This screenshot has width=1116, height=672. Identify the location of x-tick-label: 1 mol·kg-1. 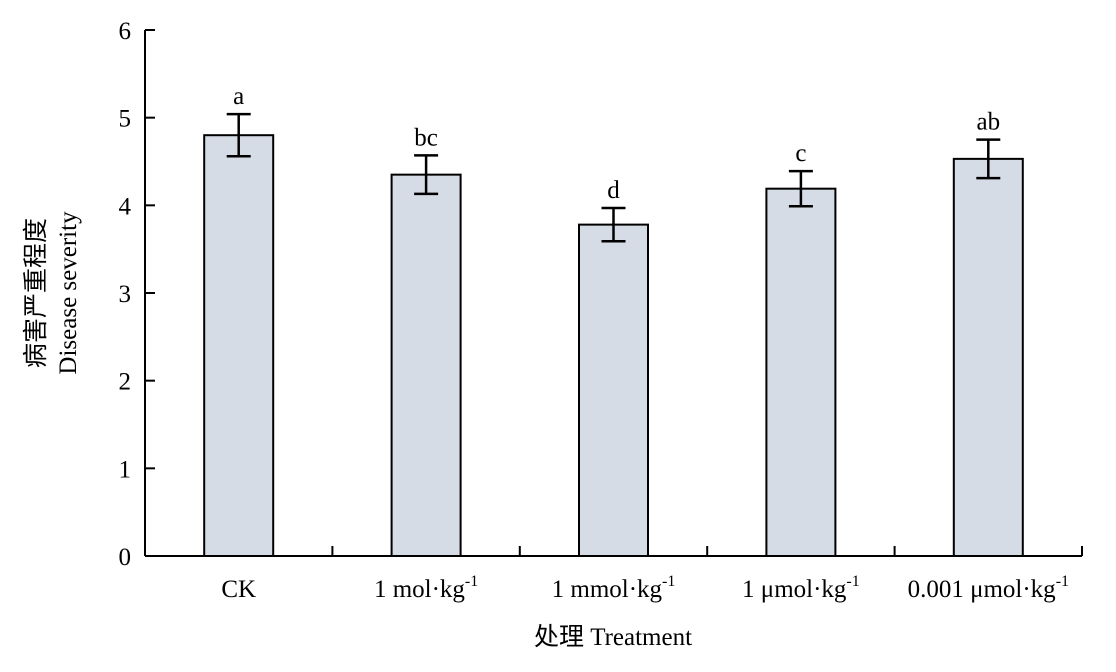
(426, 588).